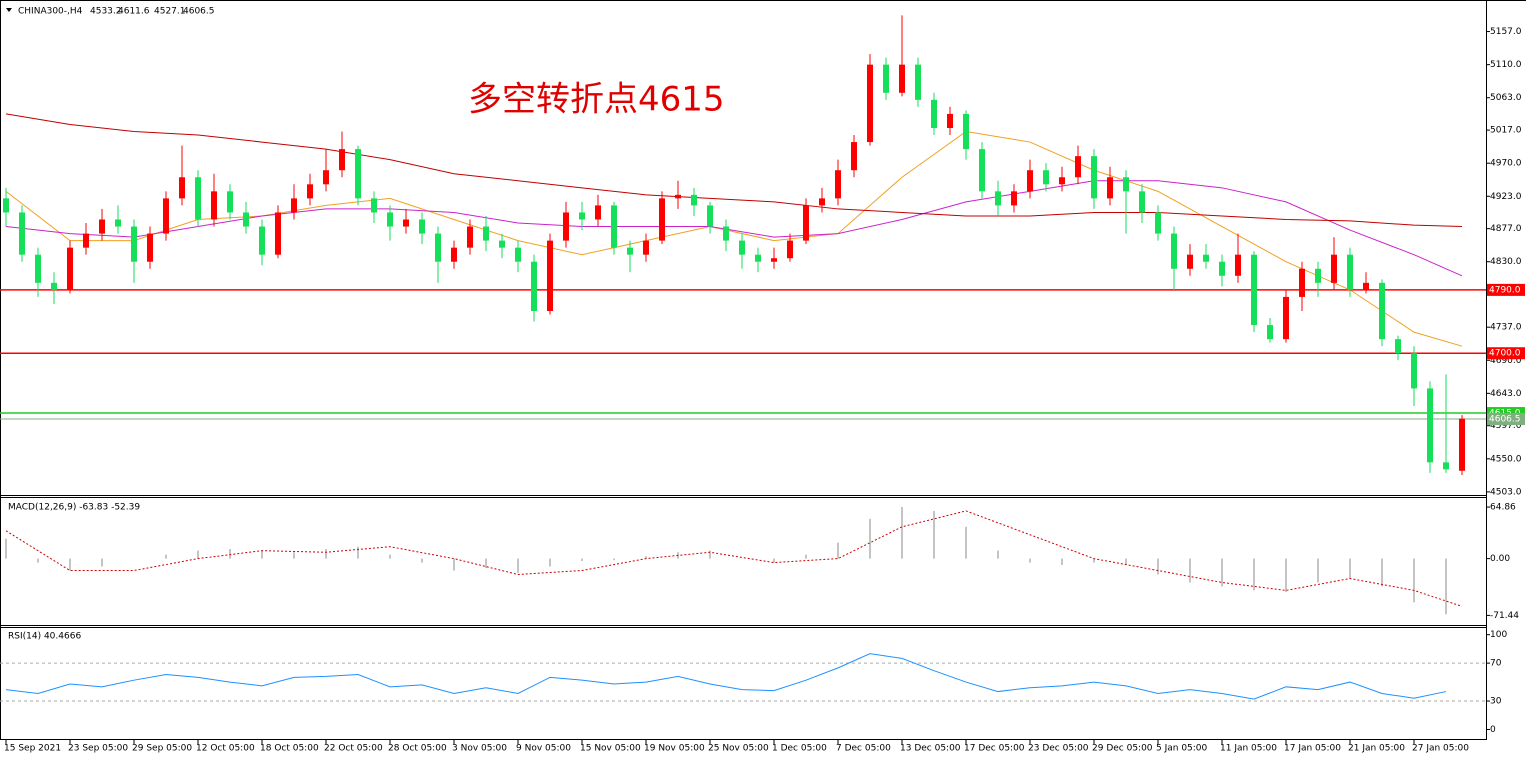 The image size is (1526, 759). What do you see at coordinates (1506, 426) in the screenshot?
I see `y-tick-label: 4597.0` at bounding box center [1506, 426].